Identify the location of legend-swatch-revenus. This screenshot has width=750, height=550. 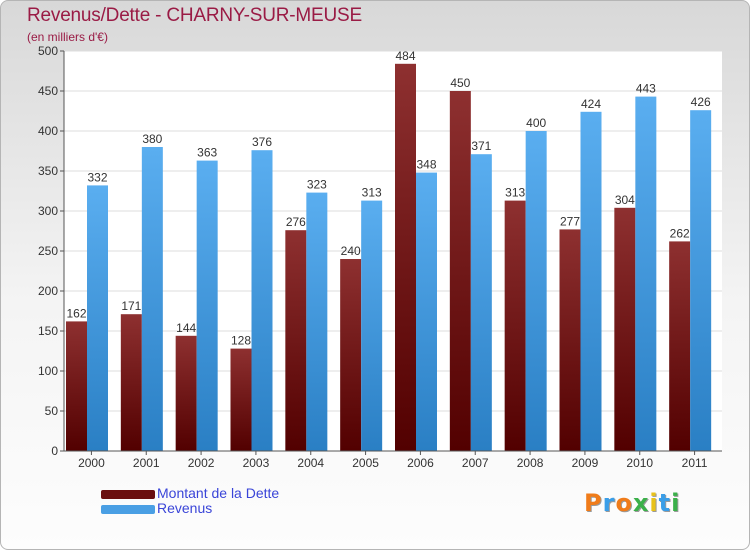
(128, 509).